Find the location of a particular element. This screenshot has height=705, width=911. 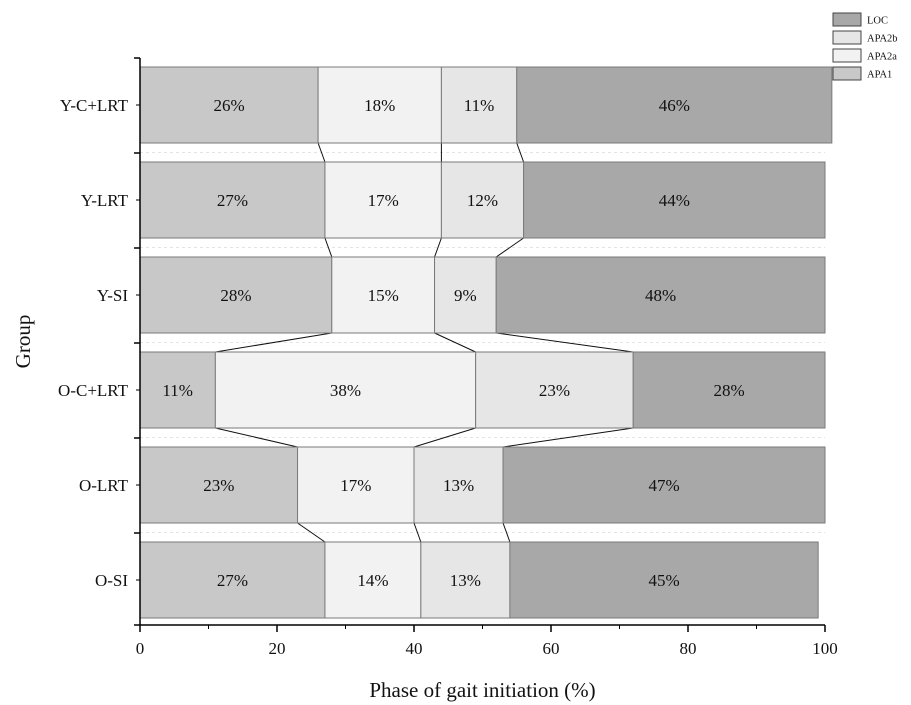

y-category-label: O-LRT is located at coordinates (104, 485).